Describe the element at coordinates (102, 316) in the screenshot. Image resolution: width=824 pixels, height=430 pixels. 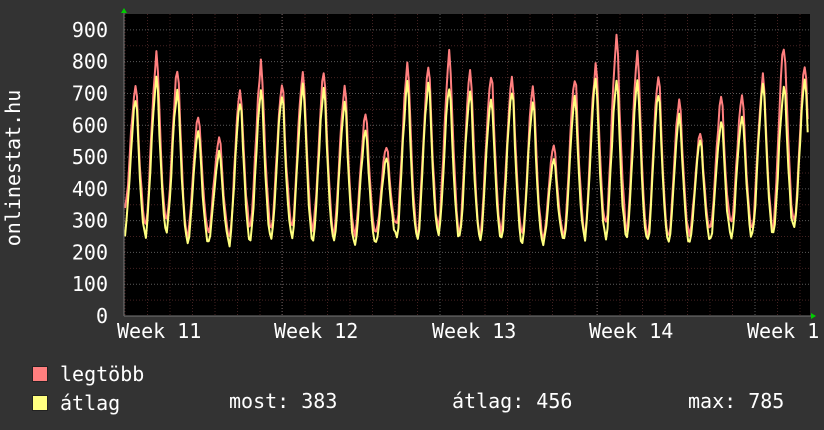
I see `y-tick-label: 0` at that location.